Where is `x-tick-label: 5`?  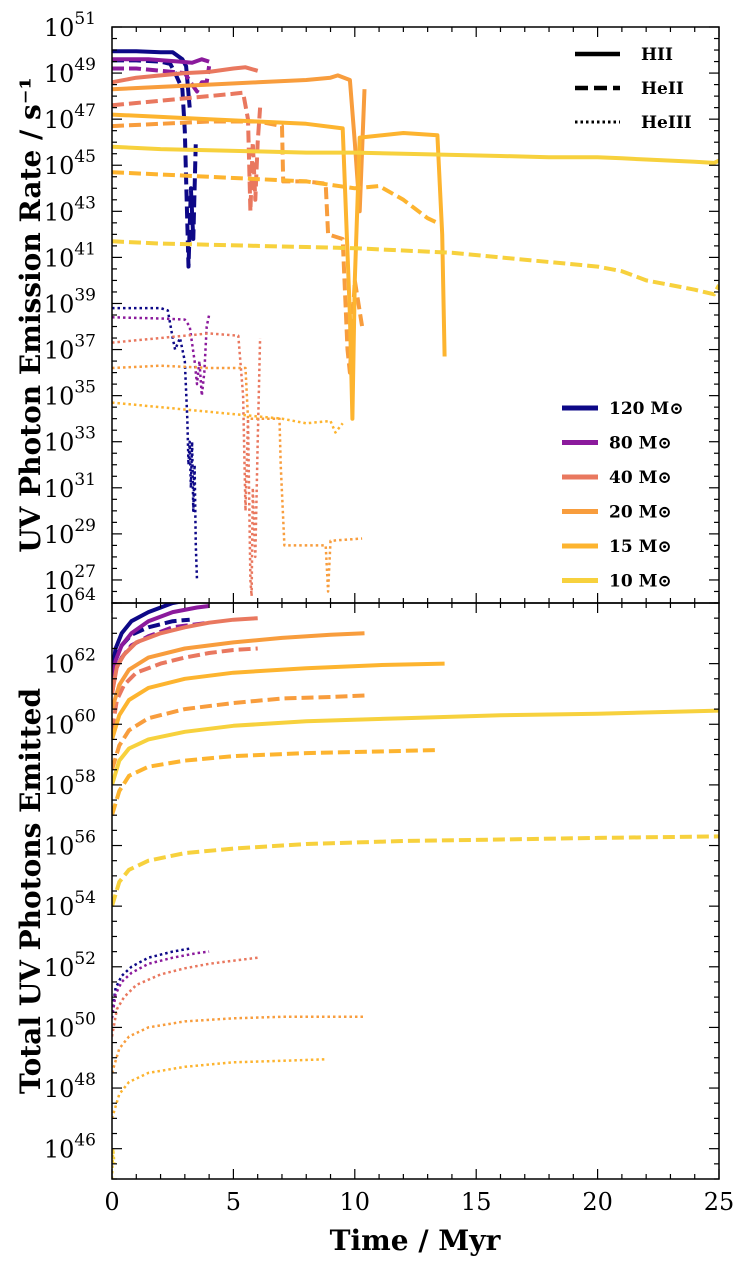
x-tick-label: 5 is located at coordinates (233, 1202).